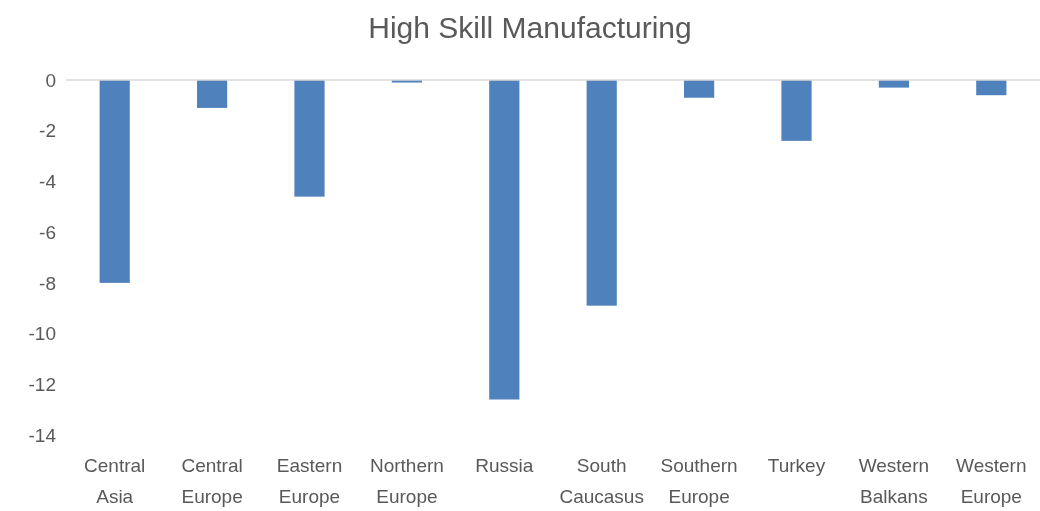 This screenshot has height=511, width=1040. What do you see at coordinates (530, 27) in the screenshot?
I see `chart-title: High Skill Manufacturing` at bounding box center [530, 27].